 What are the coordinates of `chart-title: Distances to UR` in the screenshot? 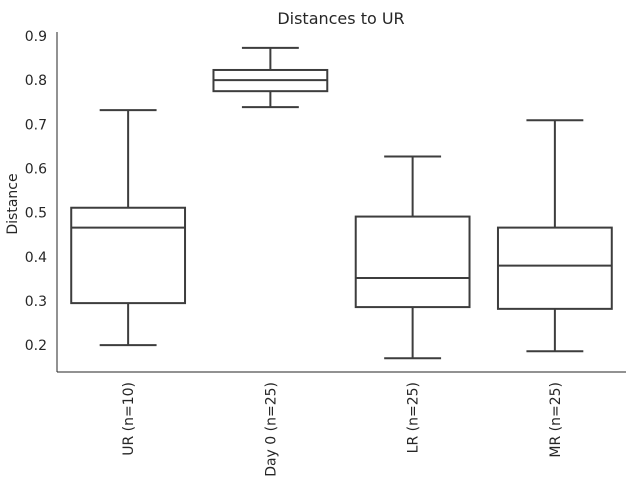 It's located at (340, 18).